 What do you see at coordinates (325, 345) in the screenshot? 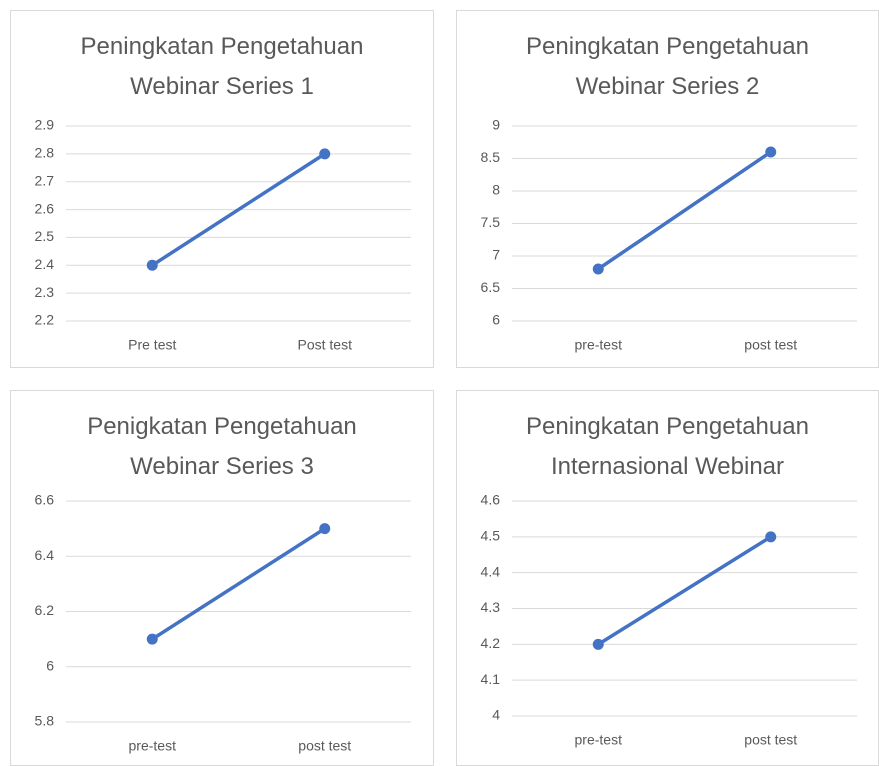
I see `x-tick-label: Post test` at bounding box center [325, 345].